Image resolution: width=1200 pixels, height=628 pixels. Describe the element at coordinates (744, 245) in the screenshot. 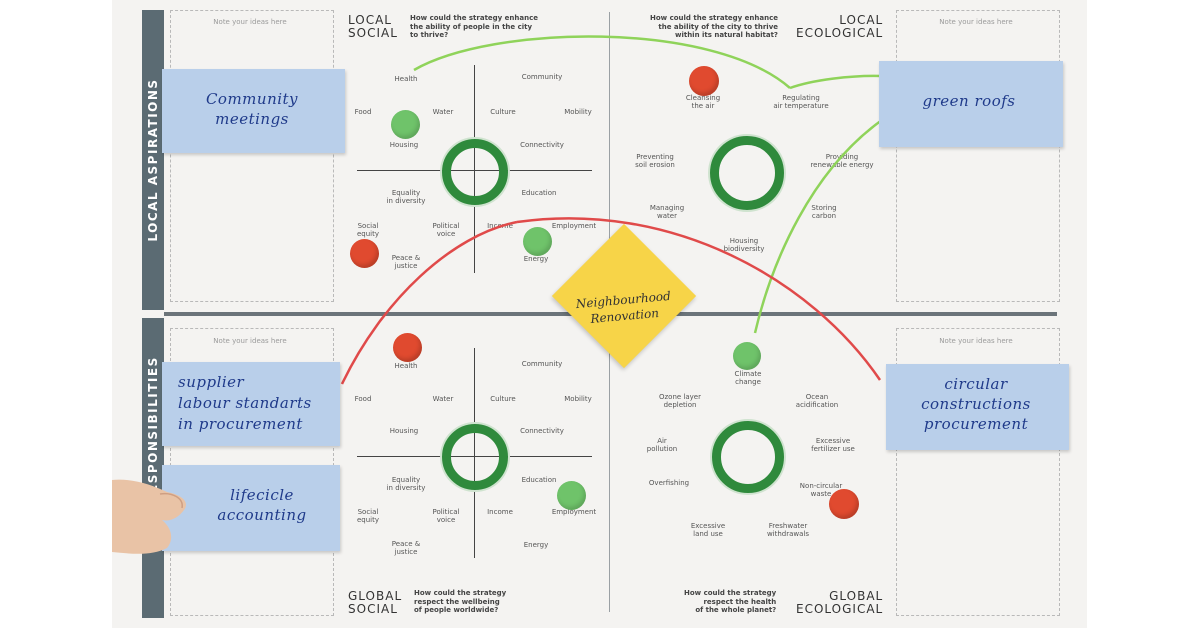

I see `le-label-housing-biodiversity: Housing biodiversity` at that location.